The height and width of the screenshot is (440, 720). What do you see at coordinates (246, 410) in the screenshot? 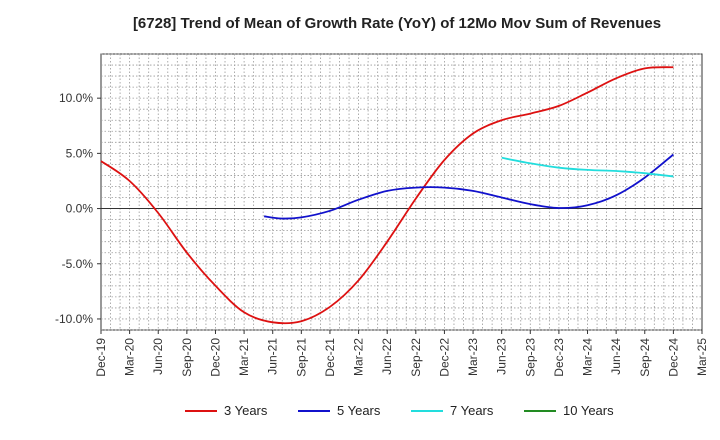
I see `legend-label-3-years: 3 Years` at bounding box center [246, 410].